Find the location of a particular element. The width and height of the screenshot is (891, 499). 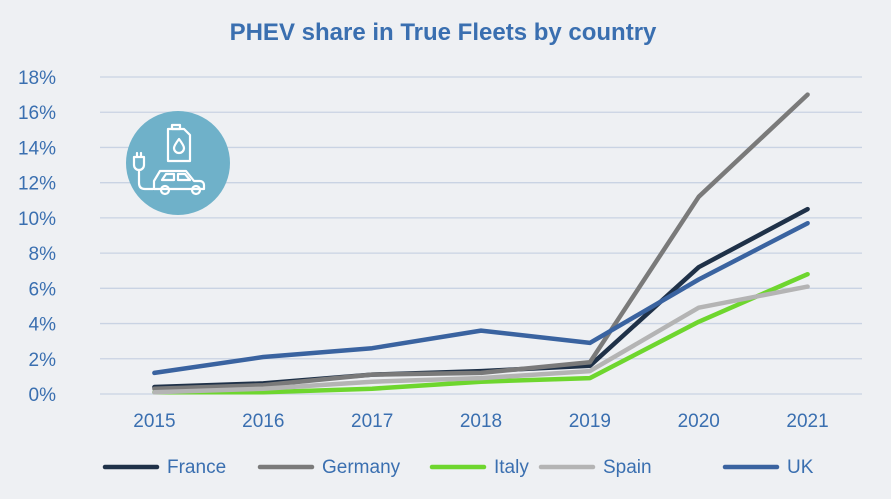

legend-label: France is located at coordinates (196, 467).